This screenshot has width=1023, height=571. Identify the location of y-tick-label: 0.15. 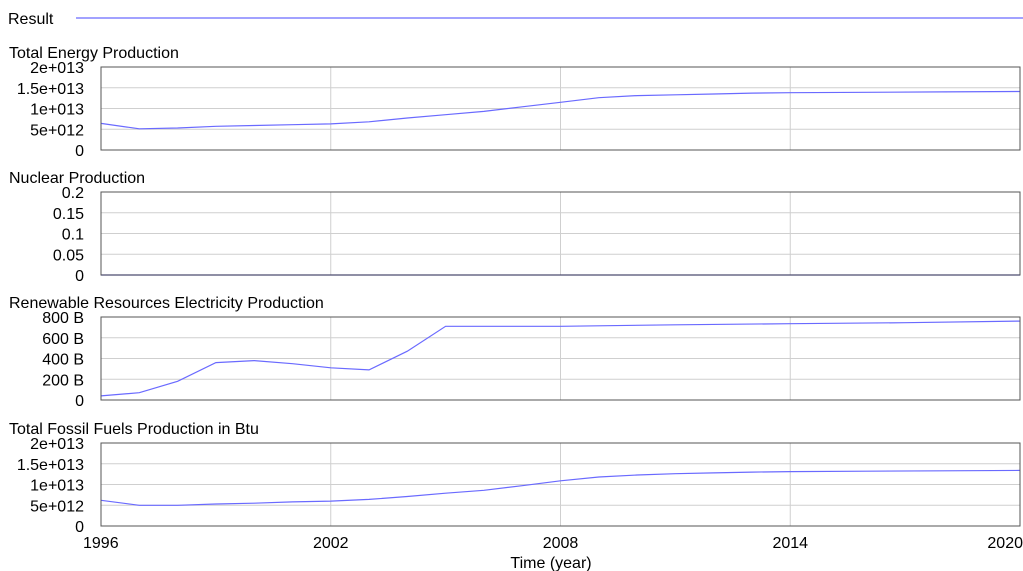
(68, 214).